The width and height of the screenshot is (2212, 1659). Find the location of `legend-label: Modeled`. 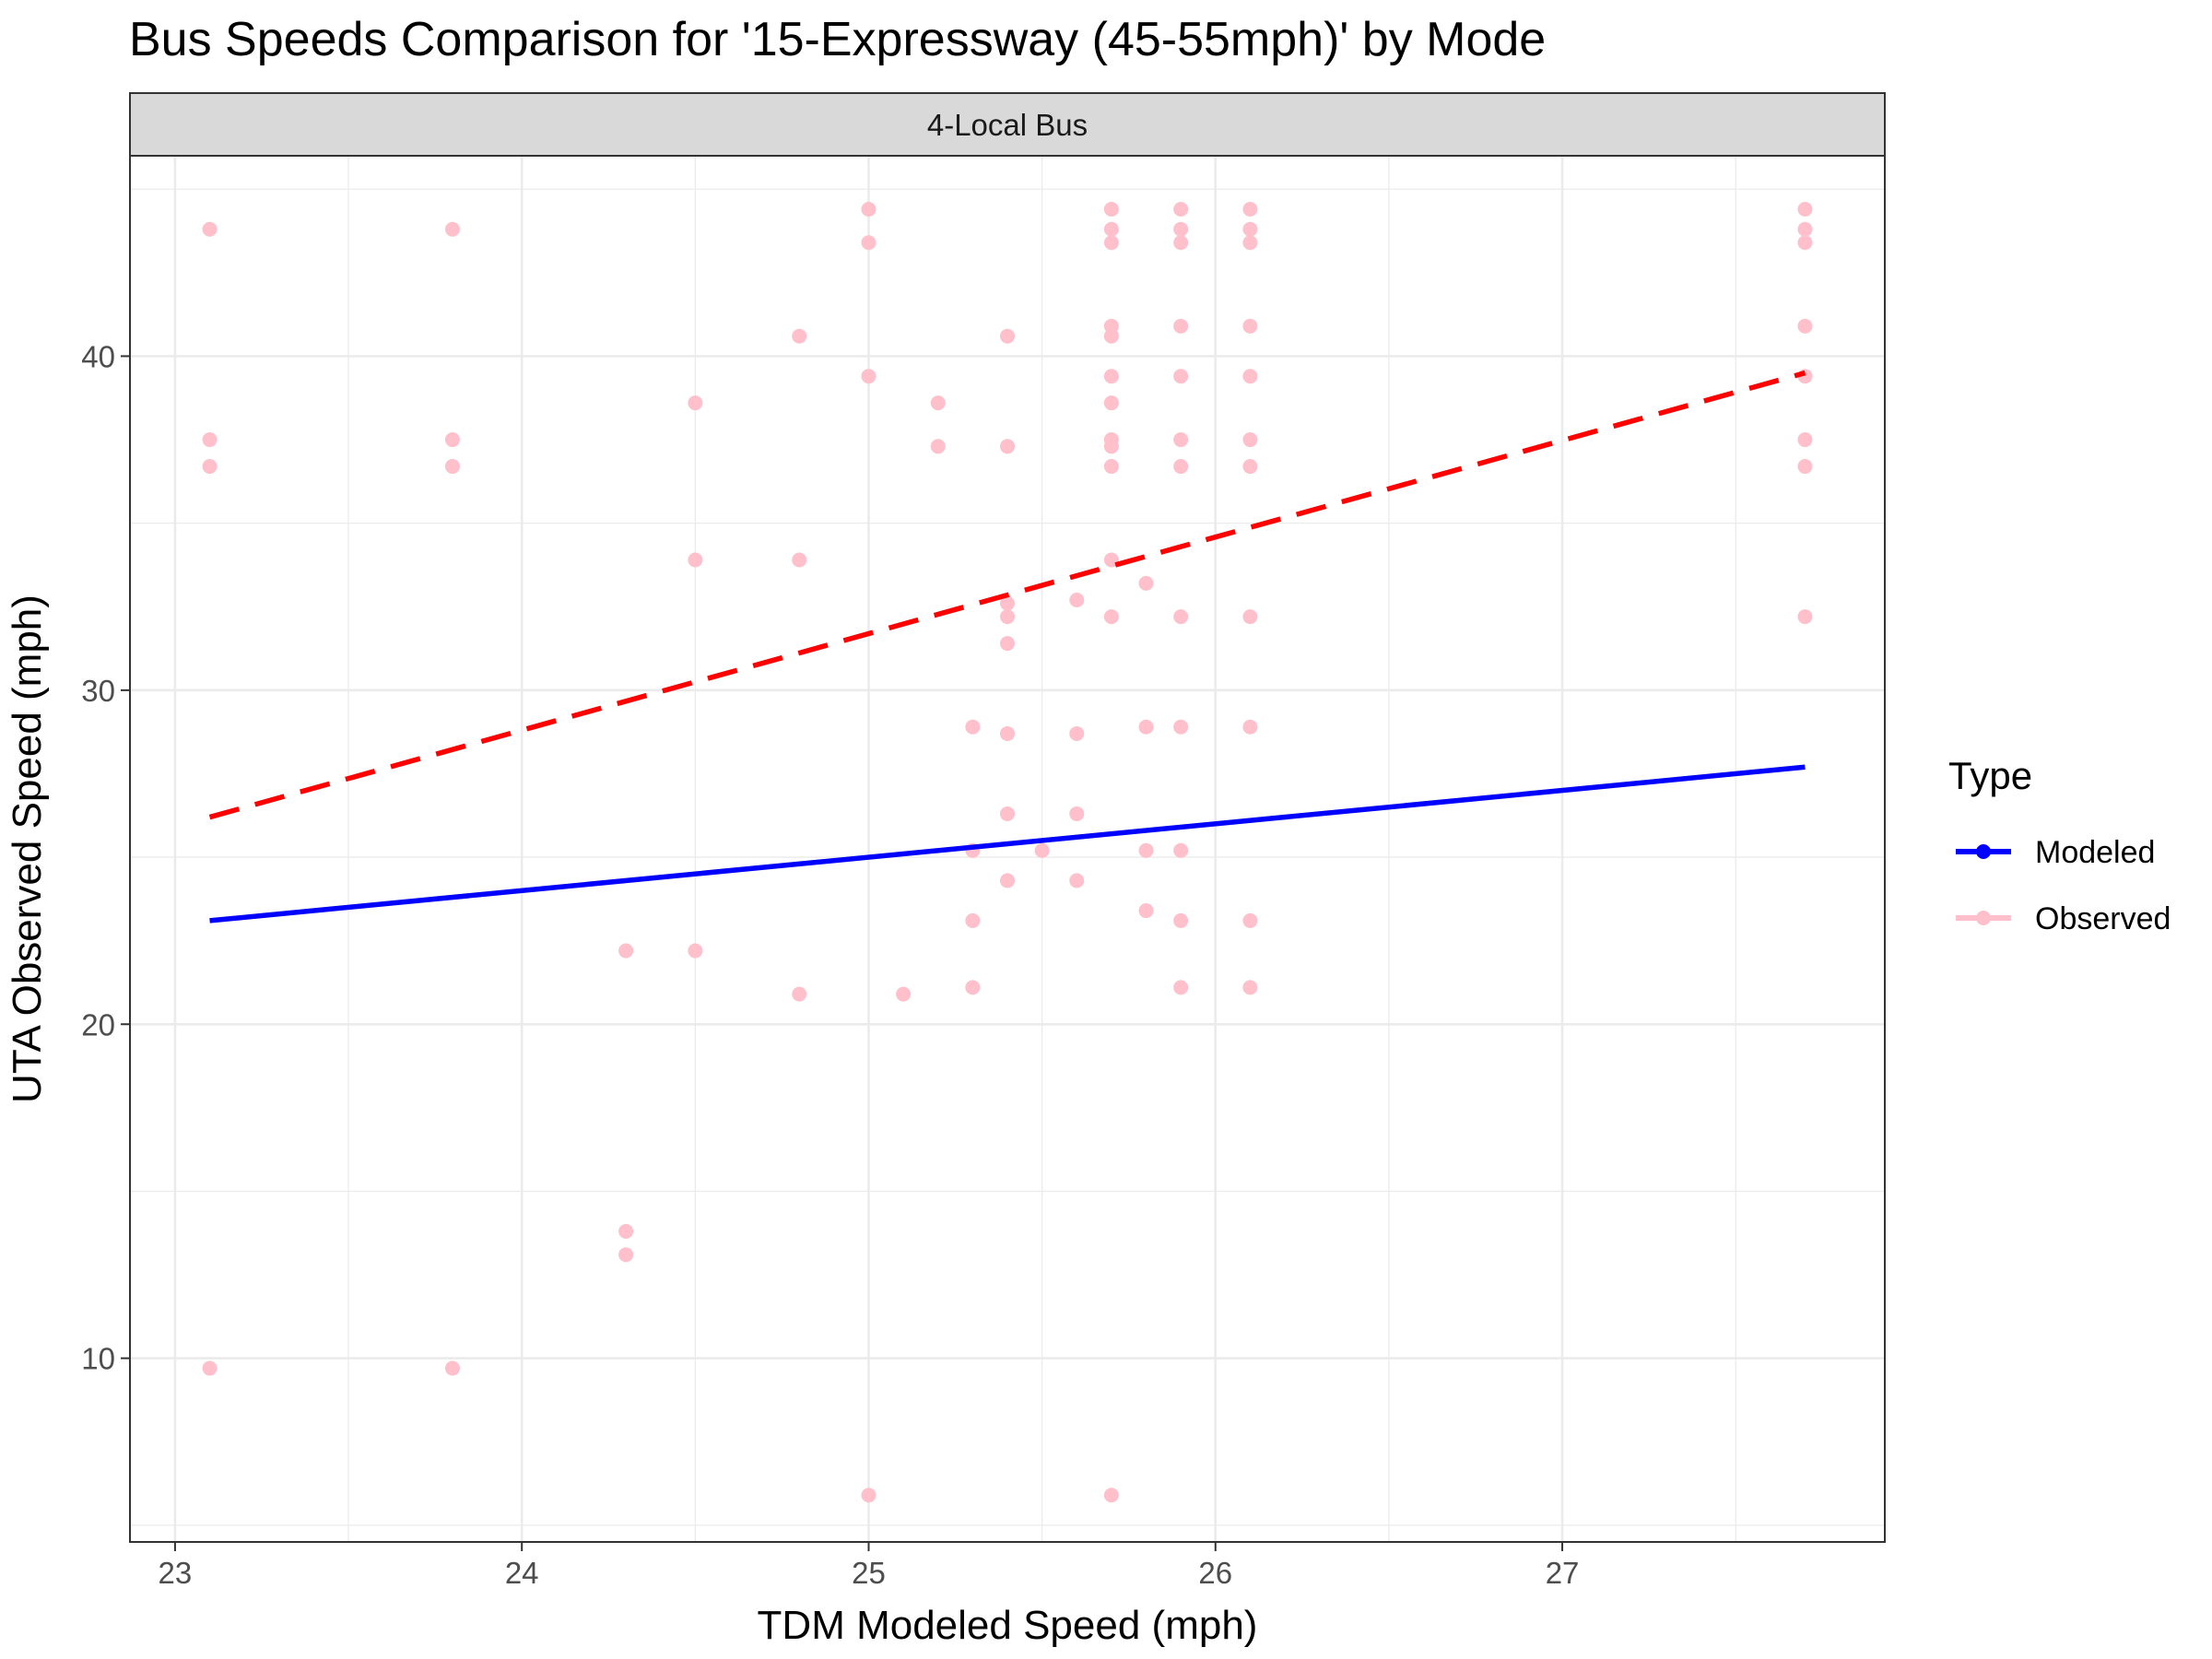

legend-label: Modeled is located at coordinates (2095, 852).